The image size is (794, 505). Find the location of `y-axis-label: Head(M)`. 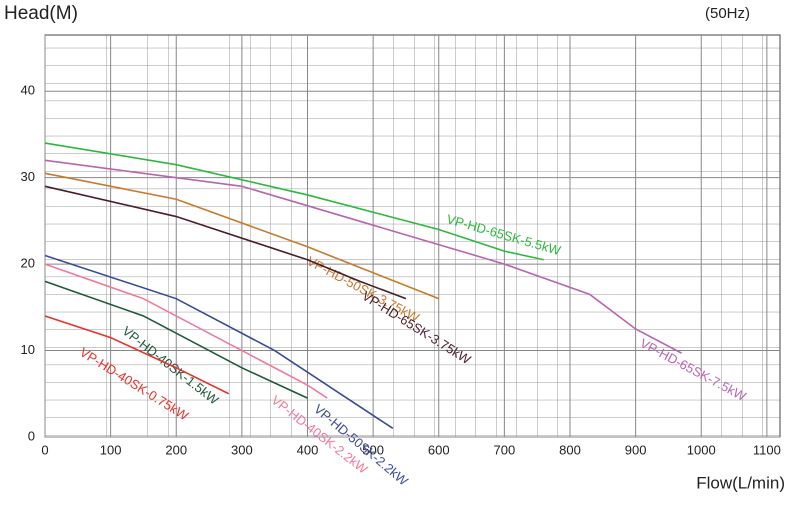

y-axis-label: Head(M) is located at coordinates (41, 13).